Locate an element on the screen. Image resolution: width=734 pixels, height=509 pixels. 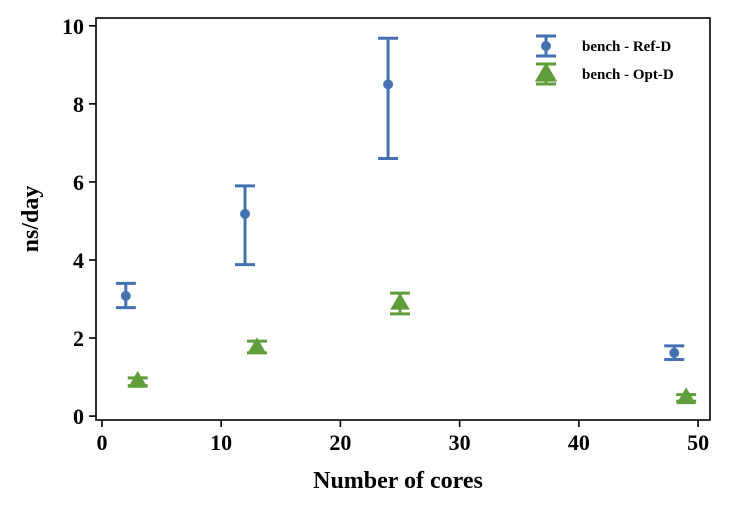
x-tick-label: 0 is located at coordinates (101, 442).